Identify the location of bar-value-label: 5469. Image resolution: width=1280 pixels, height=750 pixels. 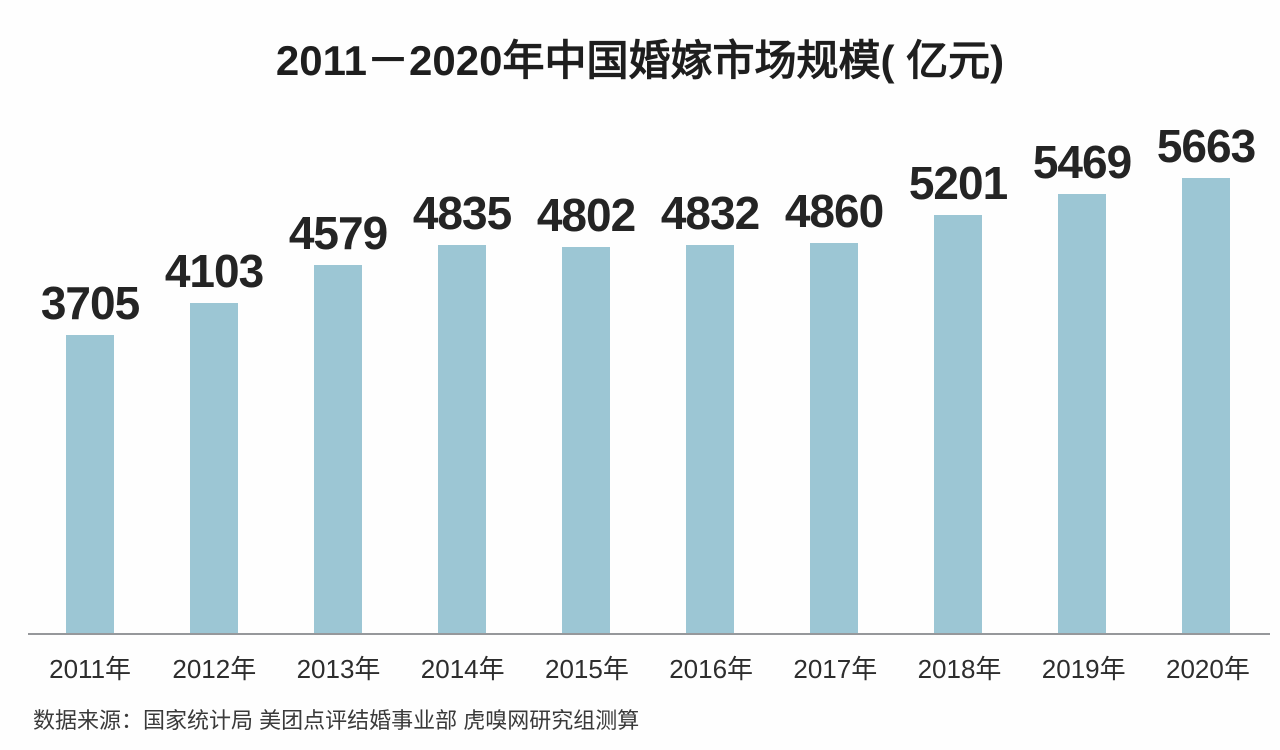
(1082, 162).